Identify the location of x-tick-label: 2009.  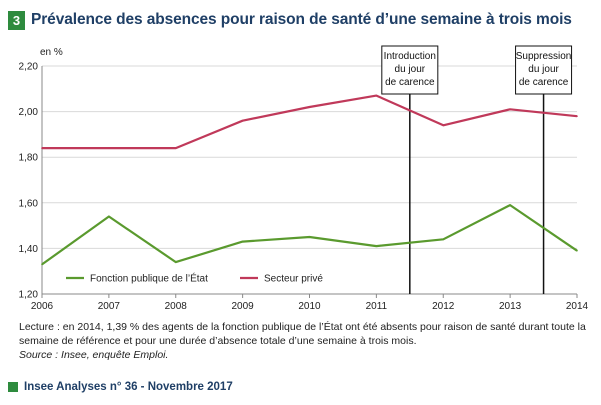
(243, 306).